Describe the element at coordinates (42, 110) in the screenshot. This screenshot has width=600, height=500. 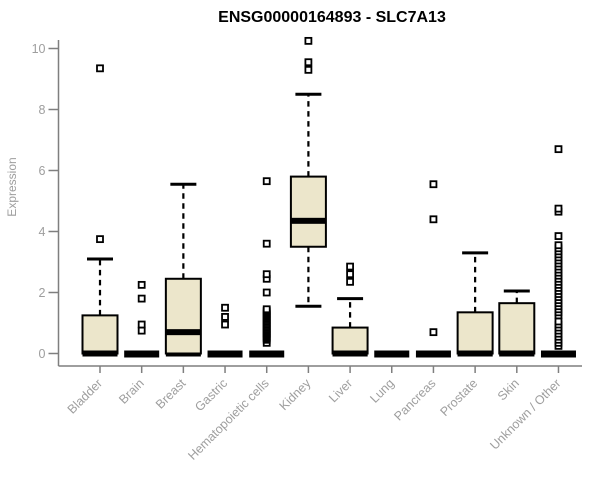
I see `y-tick-label: 8` at that location.